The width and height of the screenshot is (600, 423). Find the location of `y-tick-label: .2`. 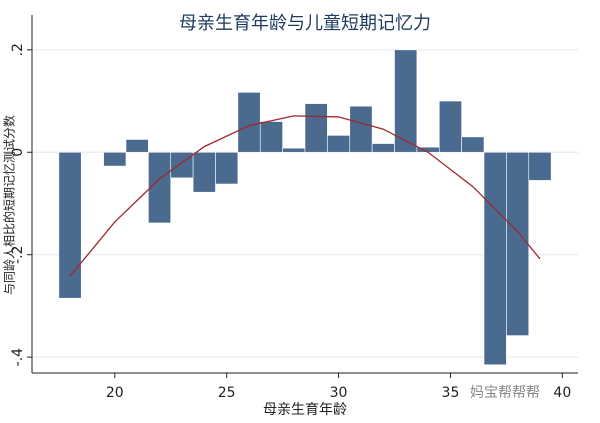

y-tick-label: .2 is located at coordinates (18, 49).